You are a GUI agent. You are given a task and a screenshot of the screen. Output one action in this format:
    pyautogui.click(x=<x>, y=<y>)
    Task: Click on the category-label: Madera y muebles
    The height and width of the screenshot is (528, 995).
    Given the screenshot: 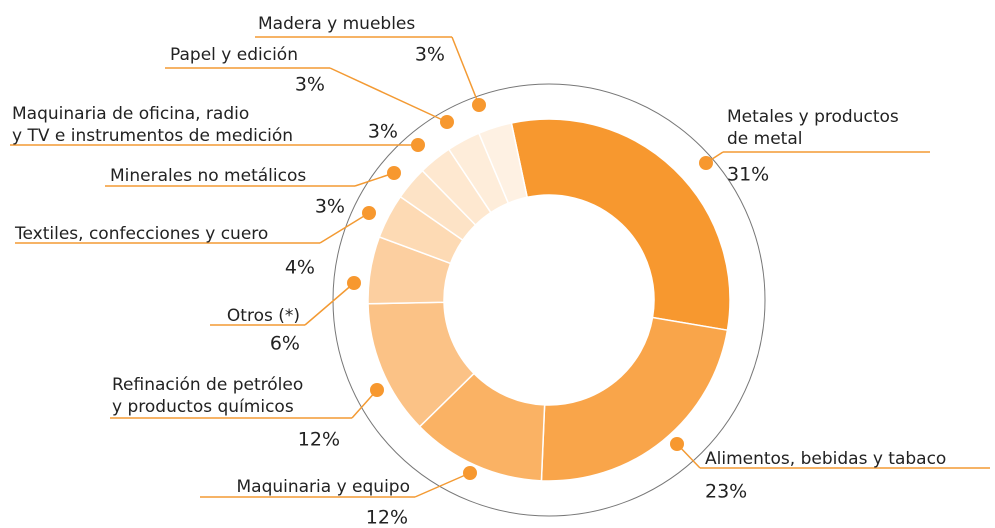 What is the action you would take?
    pyautogui.click(x=336, y=24)
    